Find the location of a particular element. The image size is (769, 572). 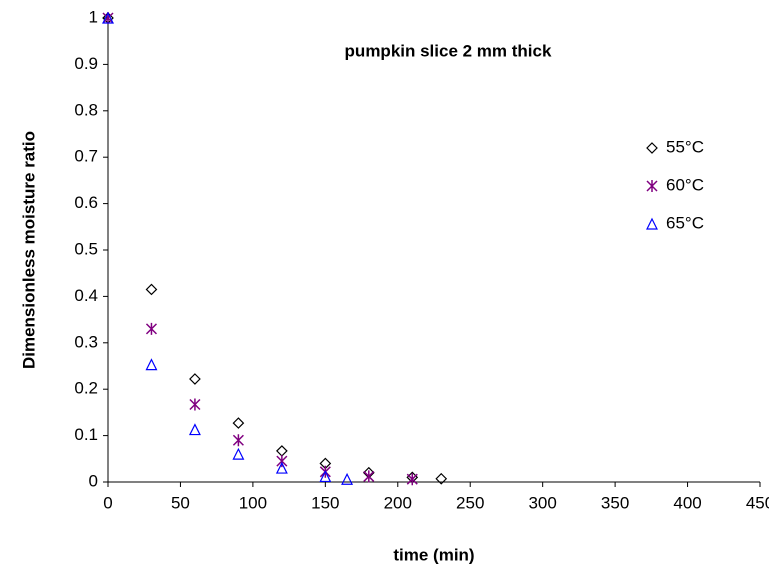

y-tick-label: 0.9 is located at coordinates (86, 63).